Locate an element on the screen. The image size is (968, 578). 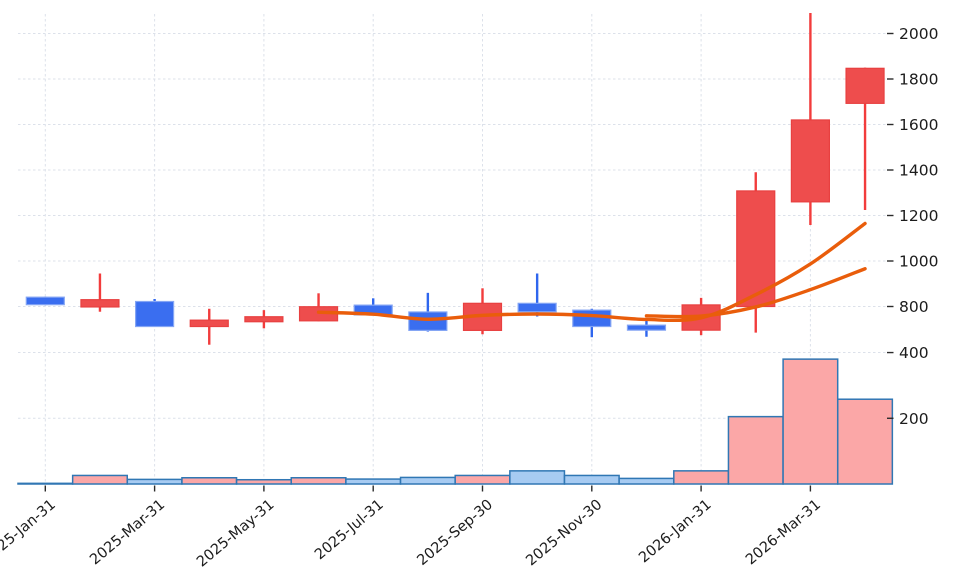
x-tick-label: 2025-Nov-30 is located at coordinates (564, 533).